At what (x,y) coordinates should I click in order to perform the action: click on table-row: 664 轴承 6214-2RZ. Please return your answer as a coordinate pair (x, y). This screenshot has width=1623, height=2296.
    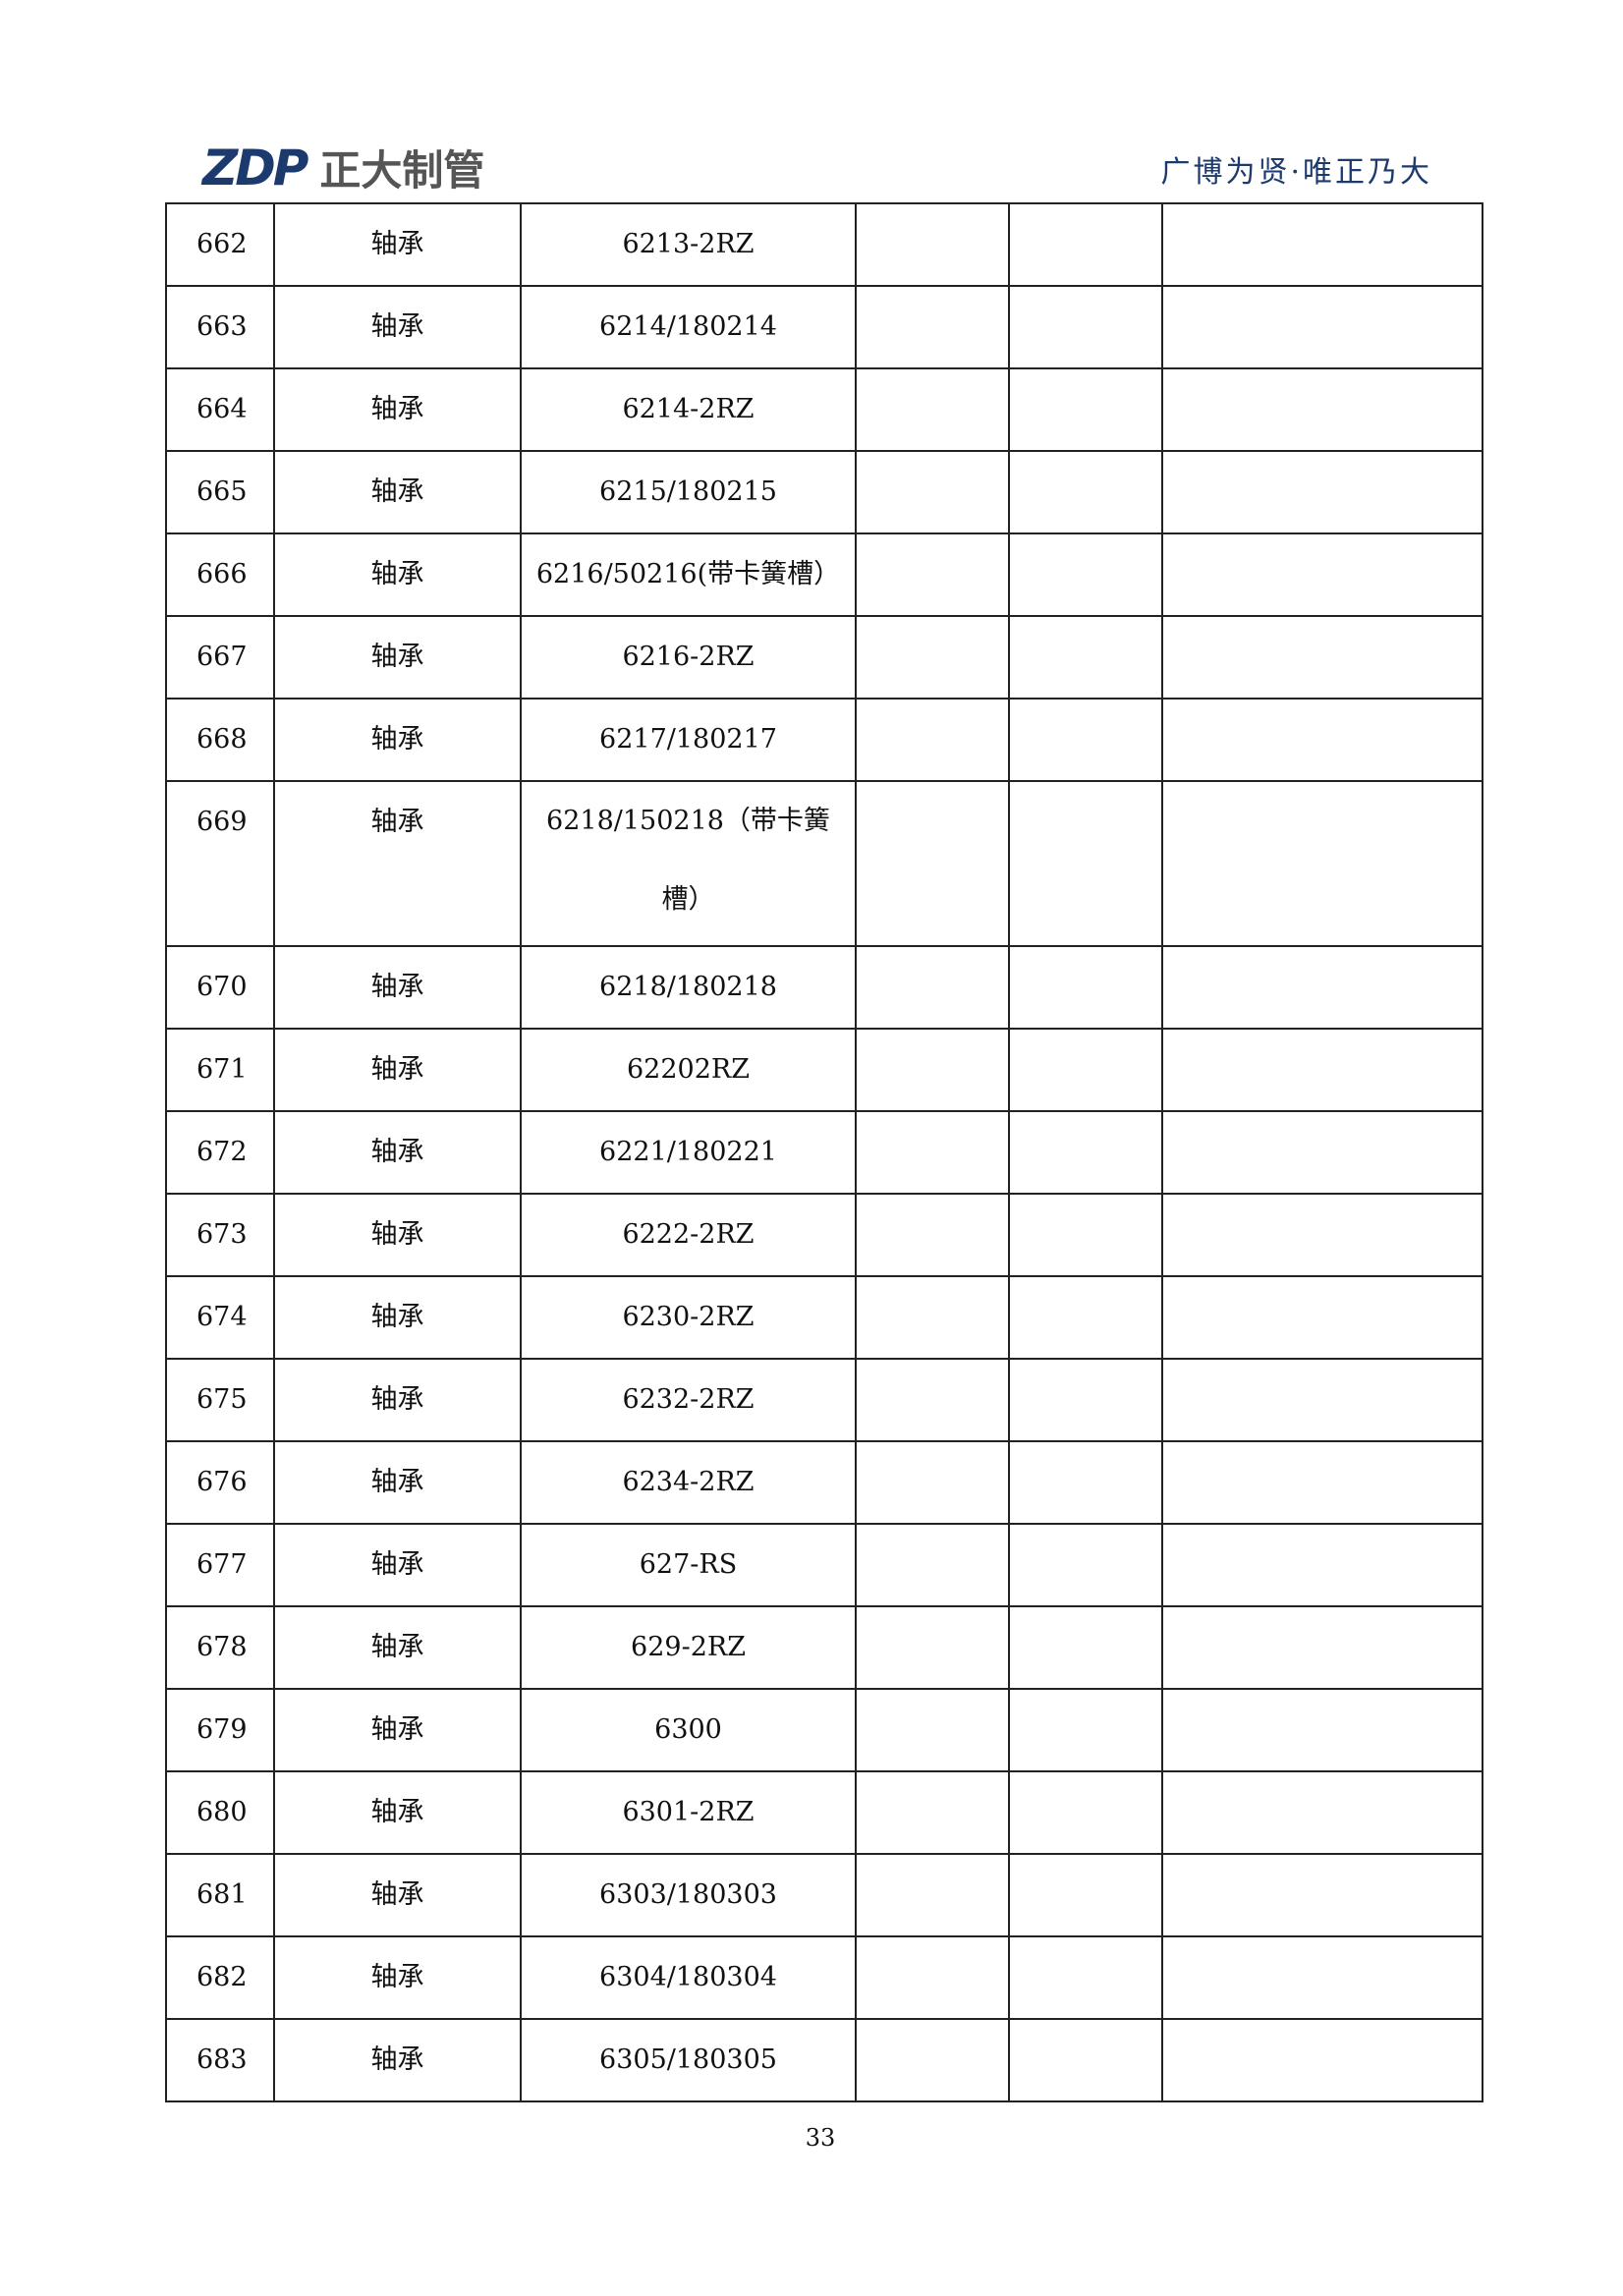
    Looking at the image, I should click on (824, 409).